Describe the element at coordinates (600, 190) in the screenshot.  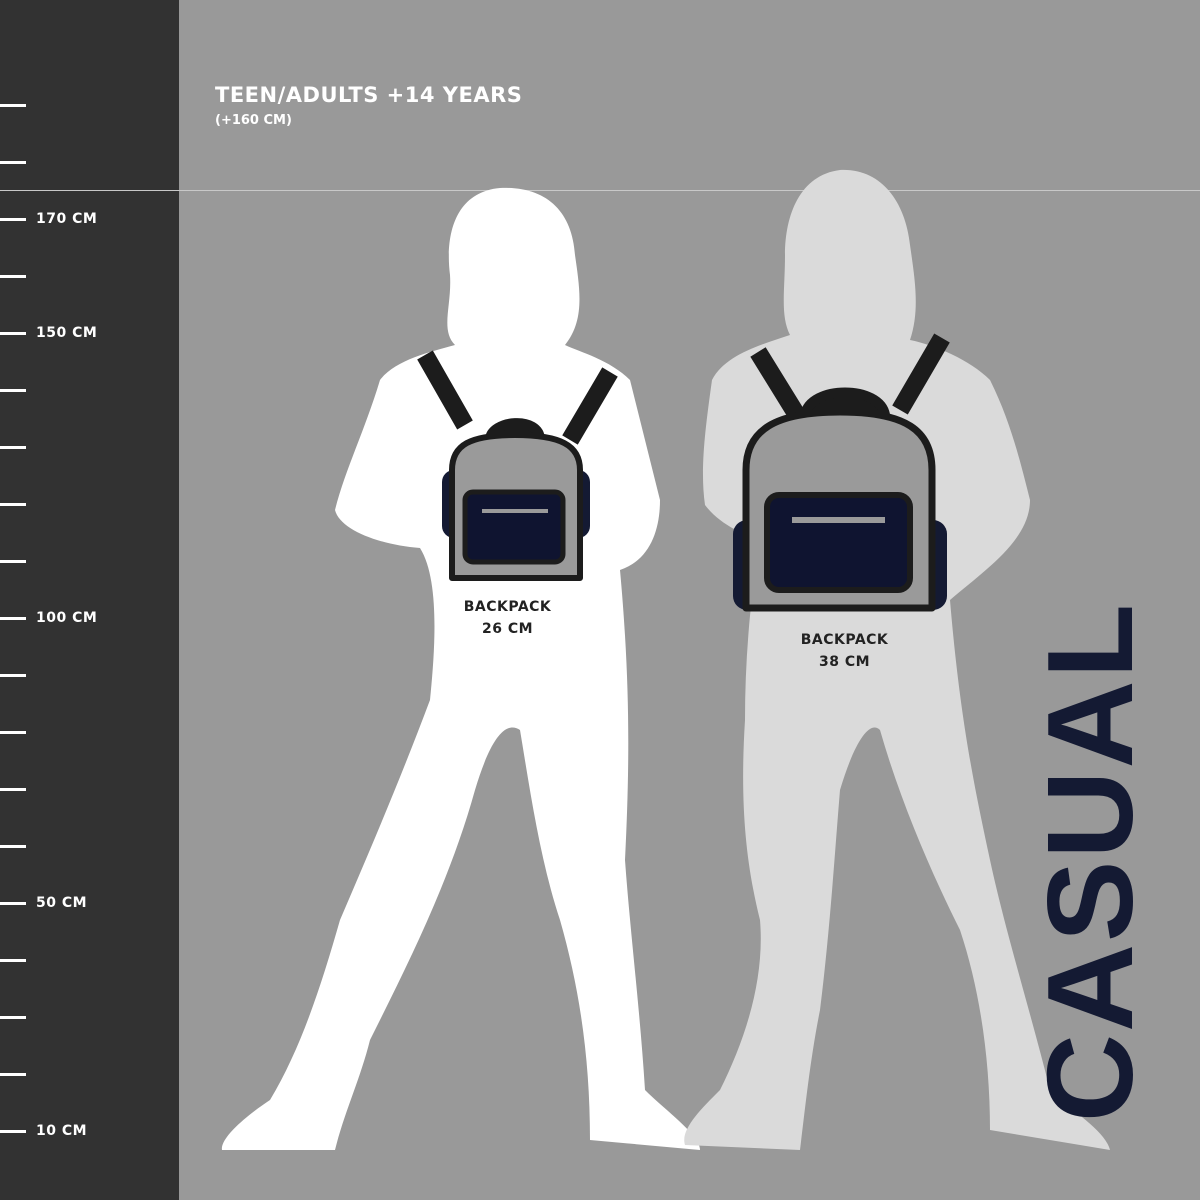
I see `height-guide-line` at that location.